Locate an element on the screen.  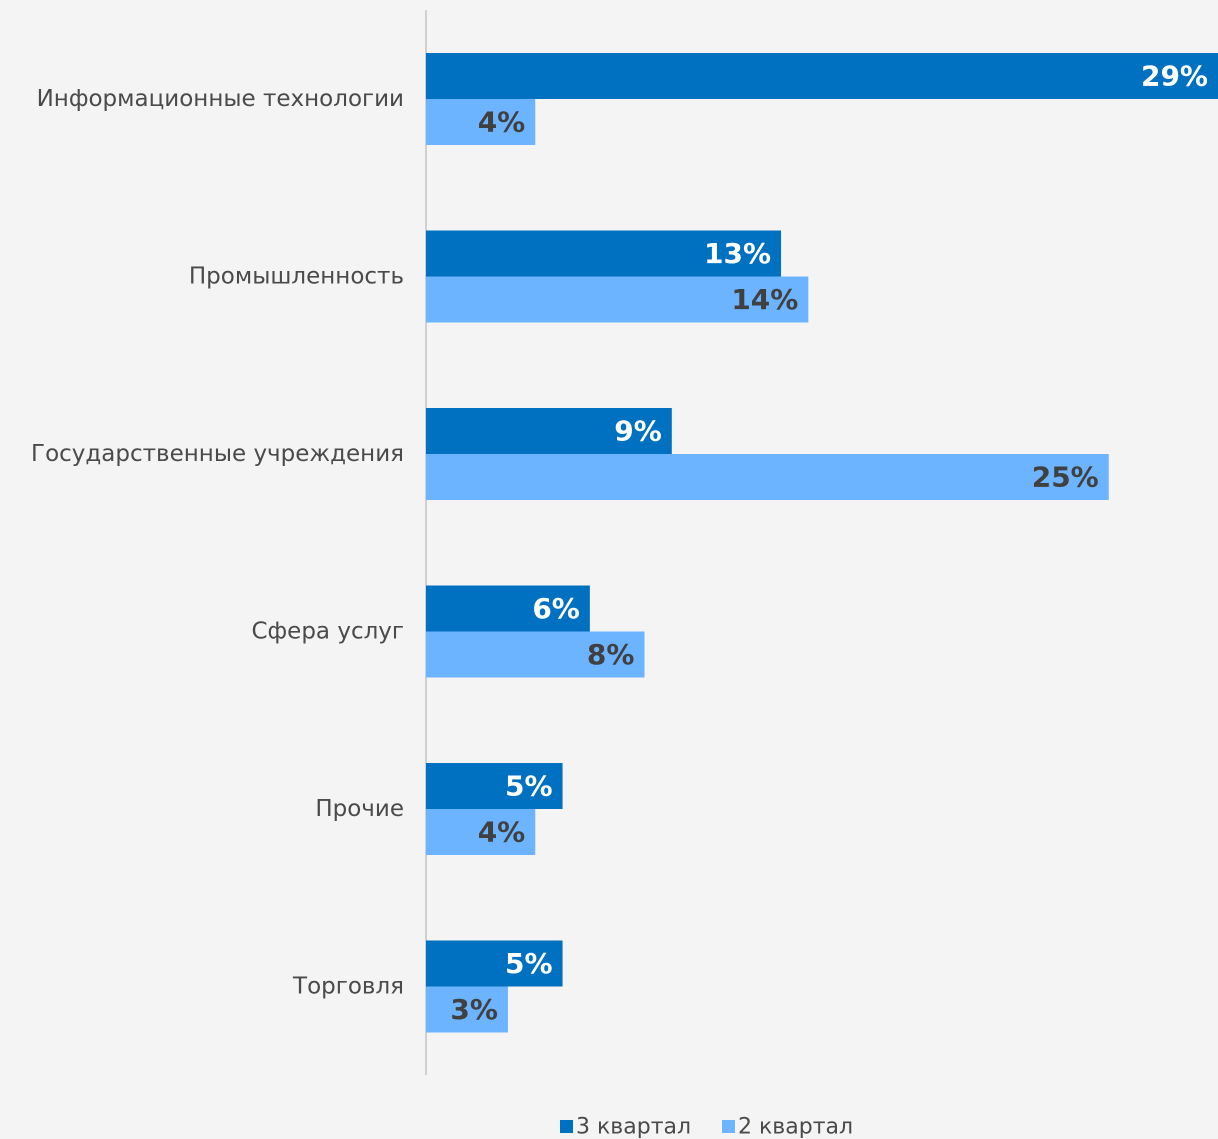
legend-label: 3 квартал is located at coordinates (633, 1127).